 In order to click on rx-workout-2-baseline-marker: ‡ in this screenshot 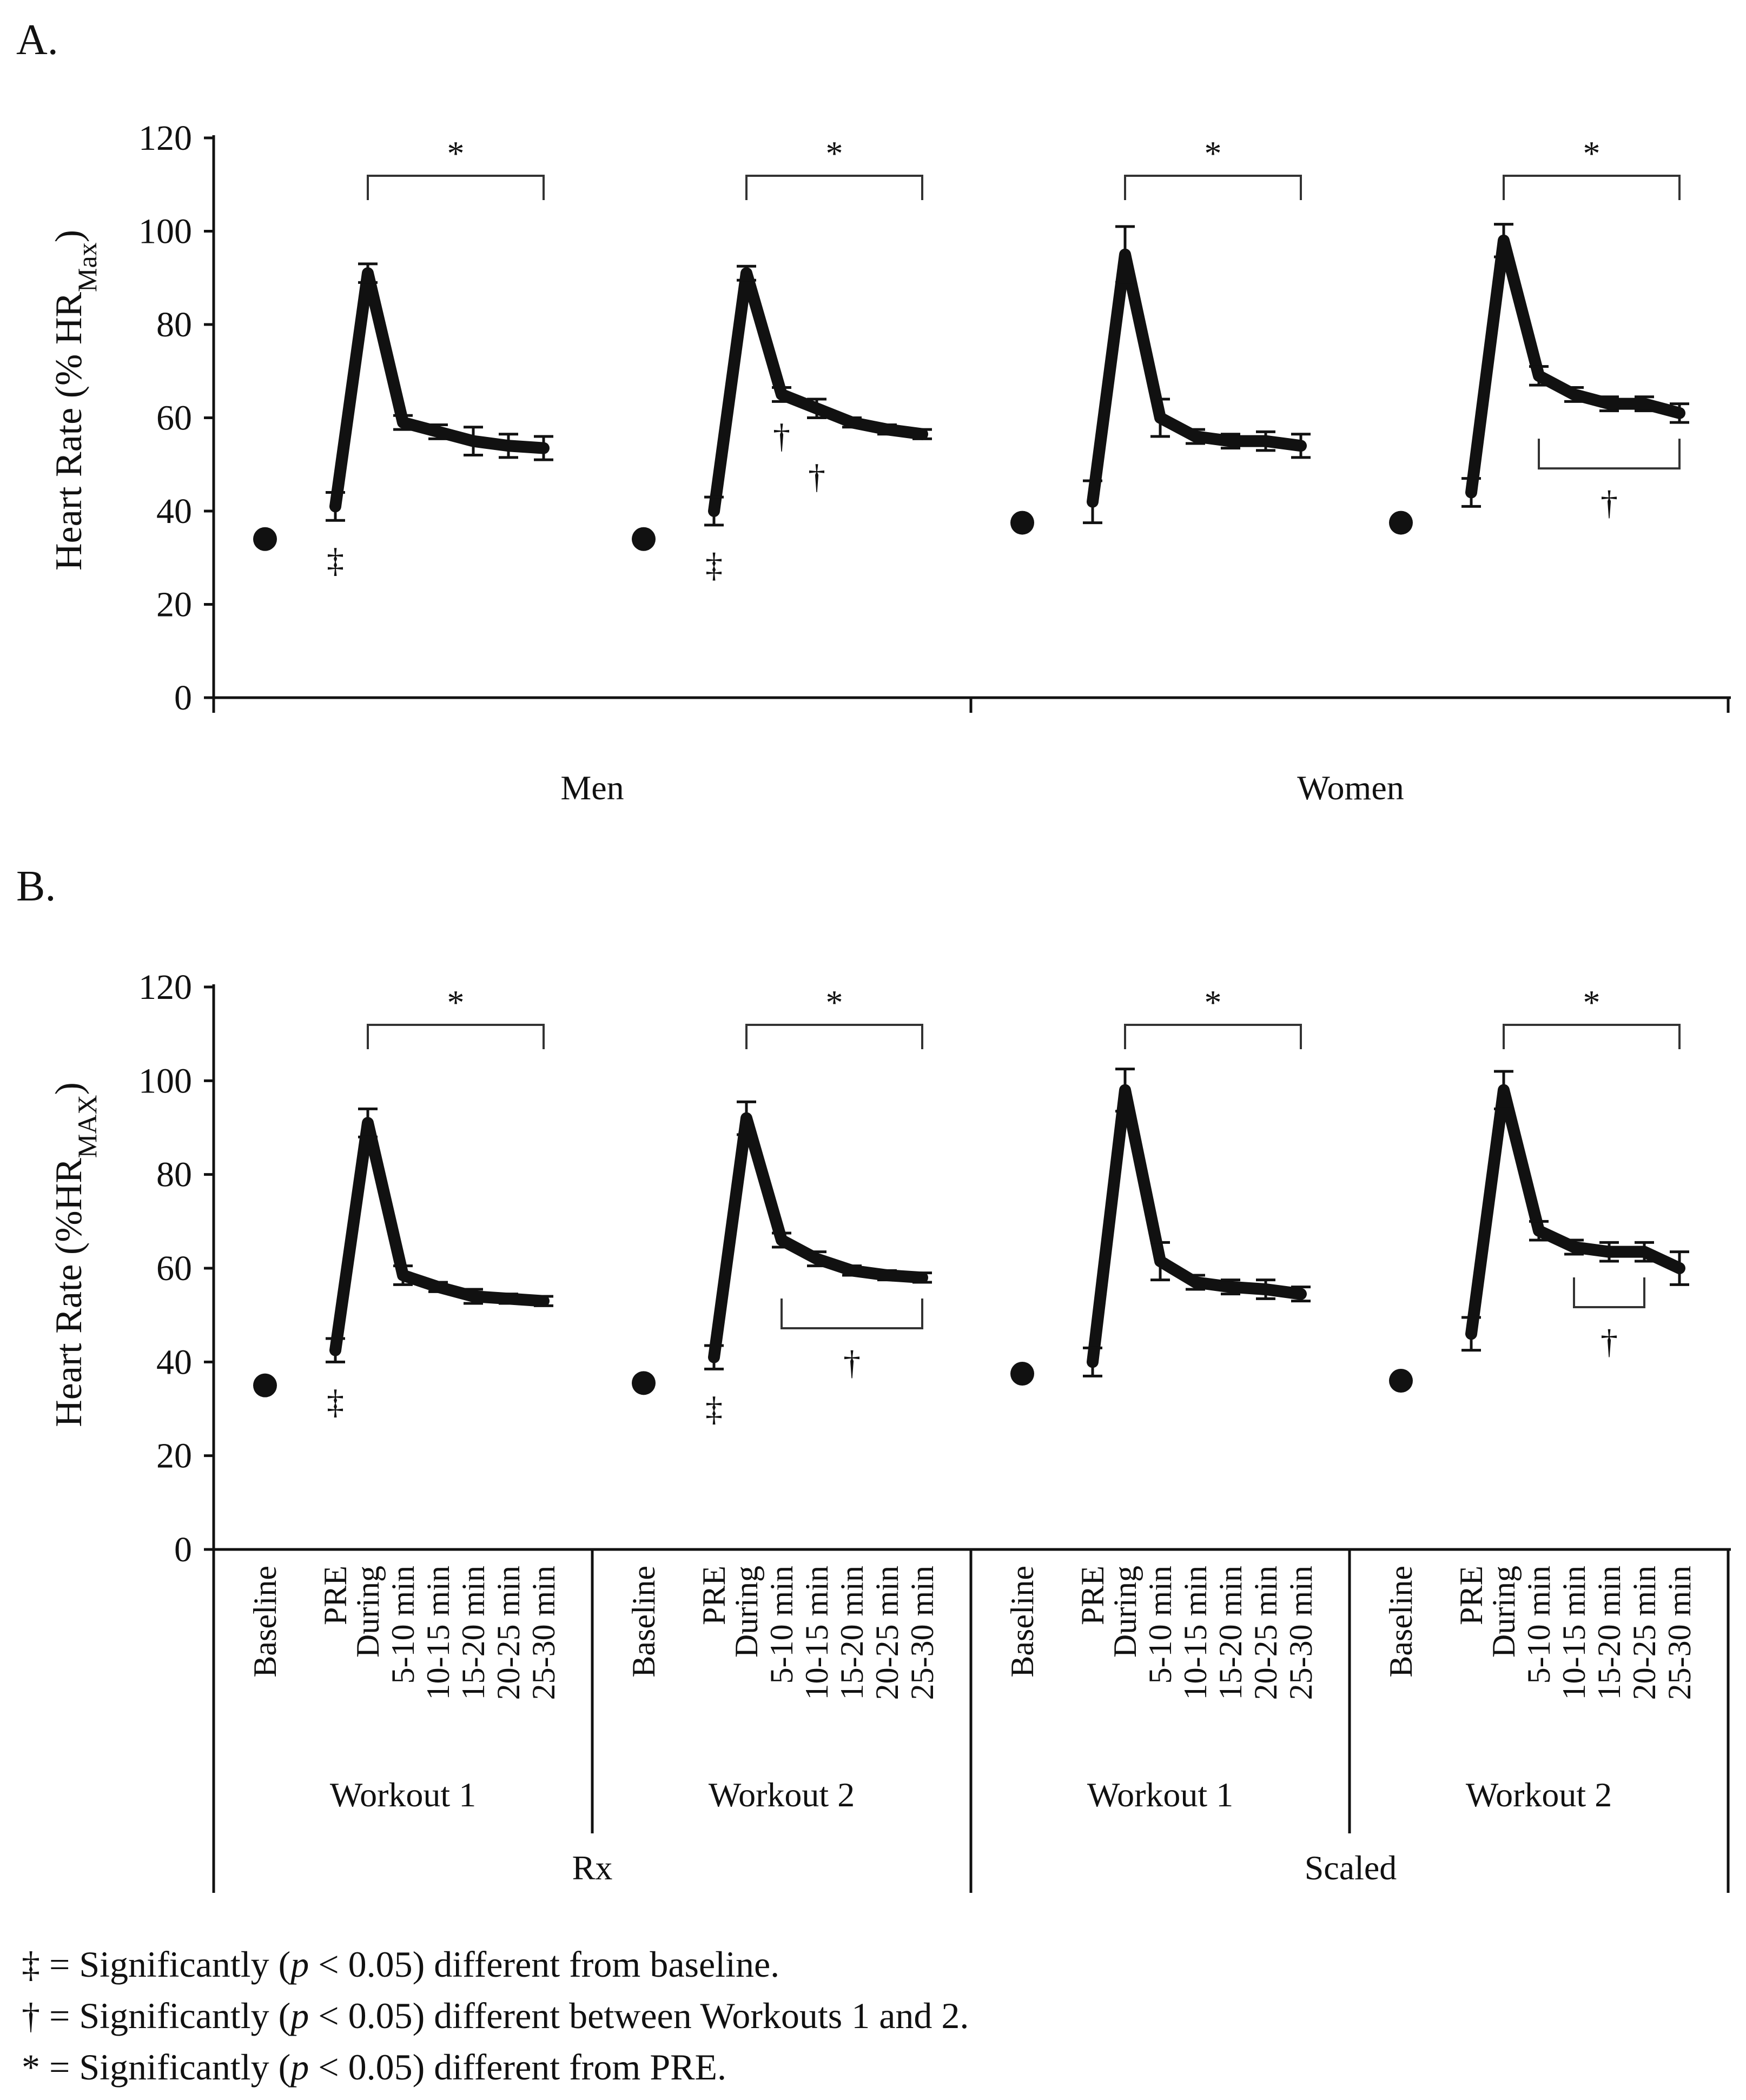, I will do `click(714, 1408)`.